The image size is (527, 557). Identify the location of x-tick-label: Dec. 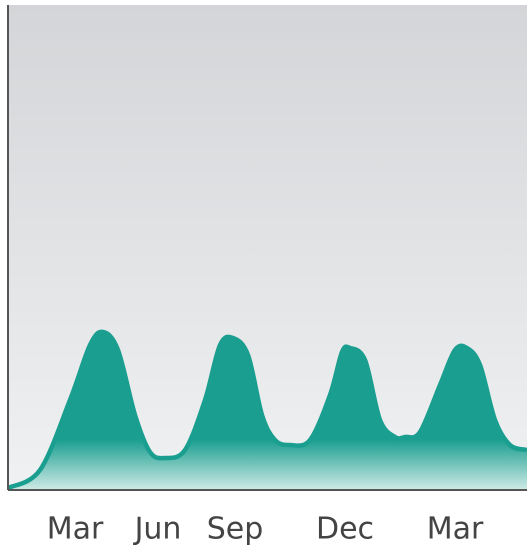
(345, 529).